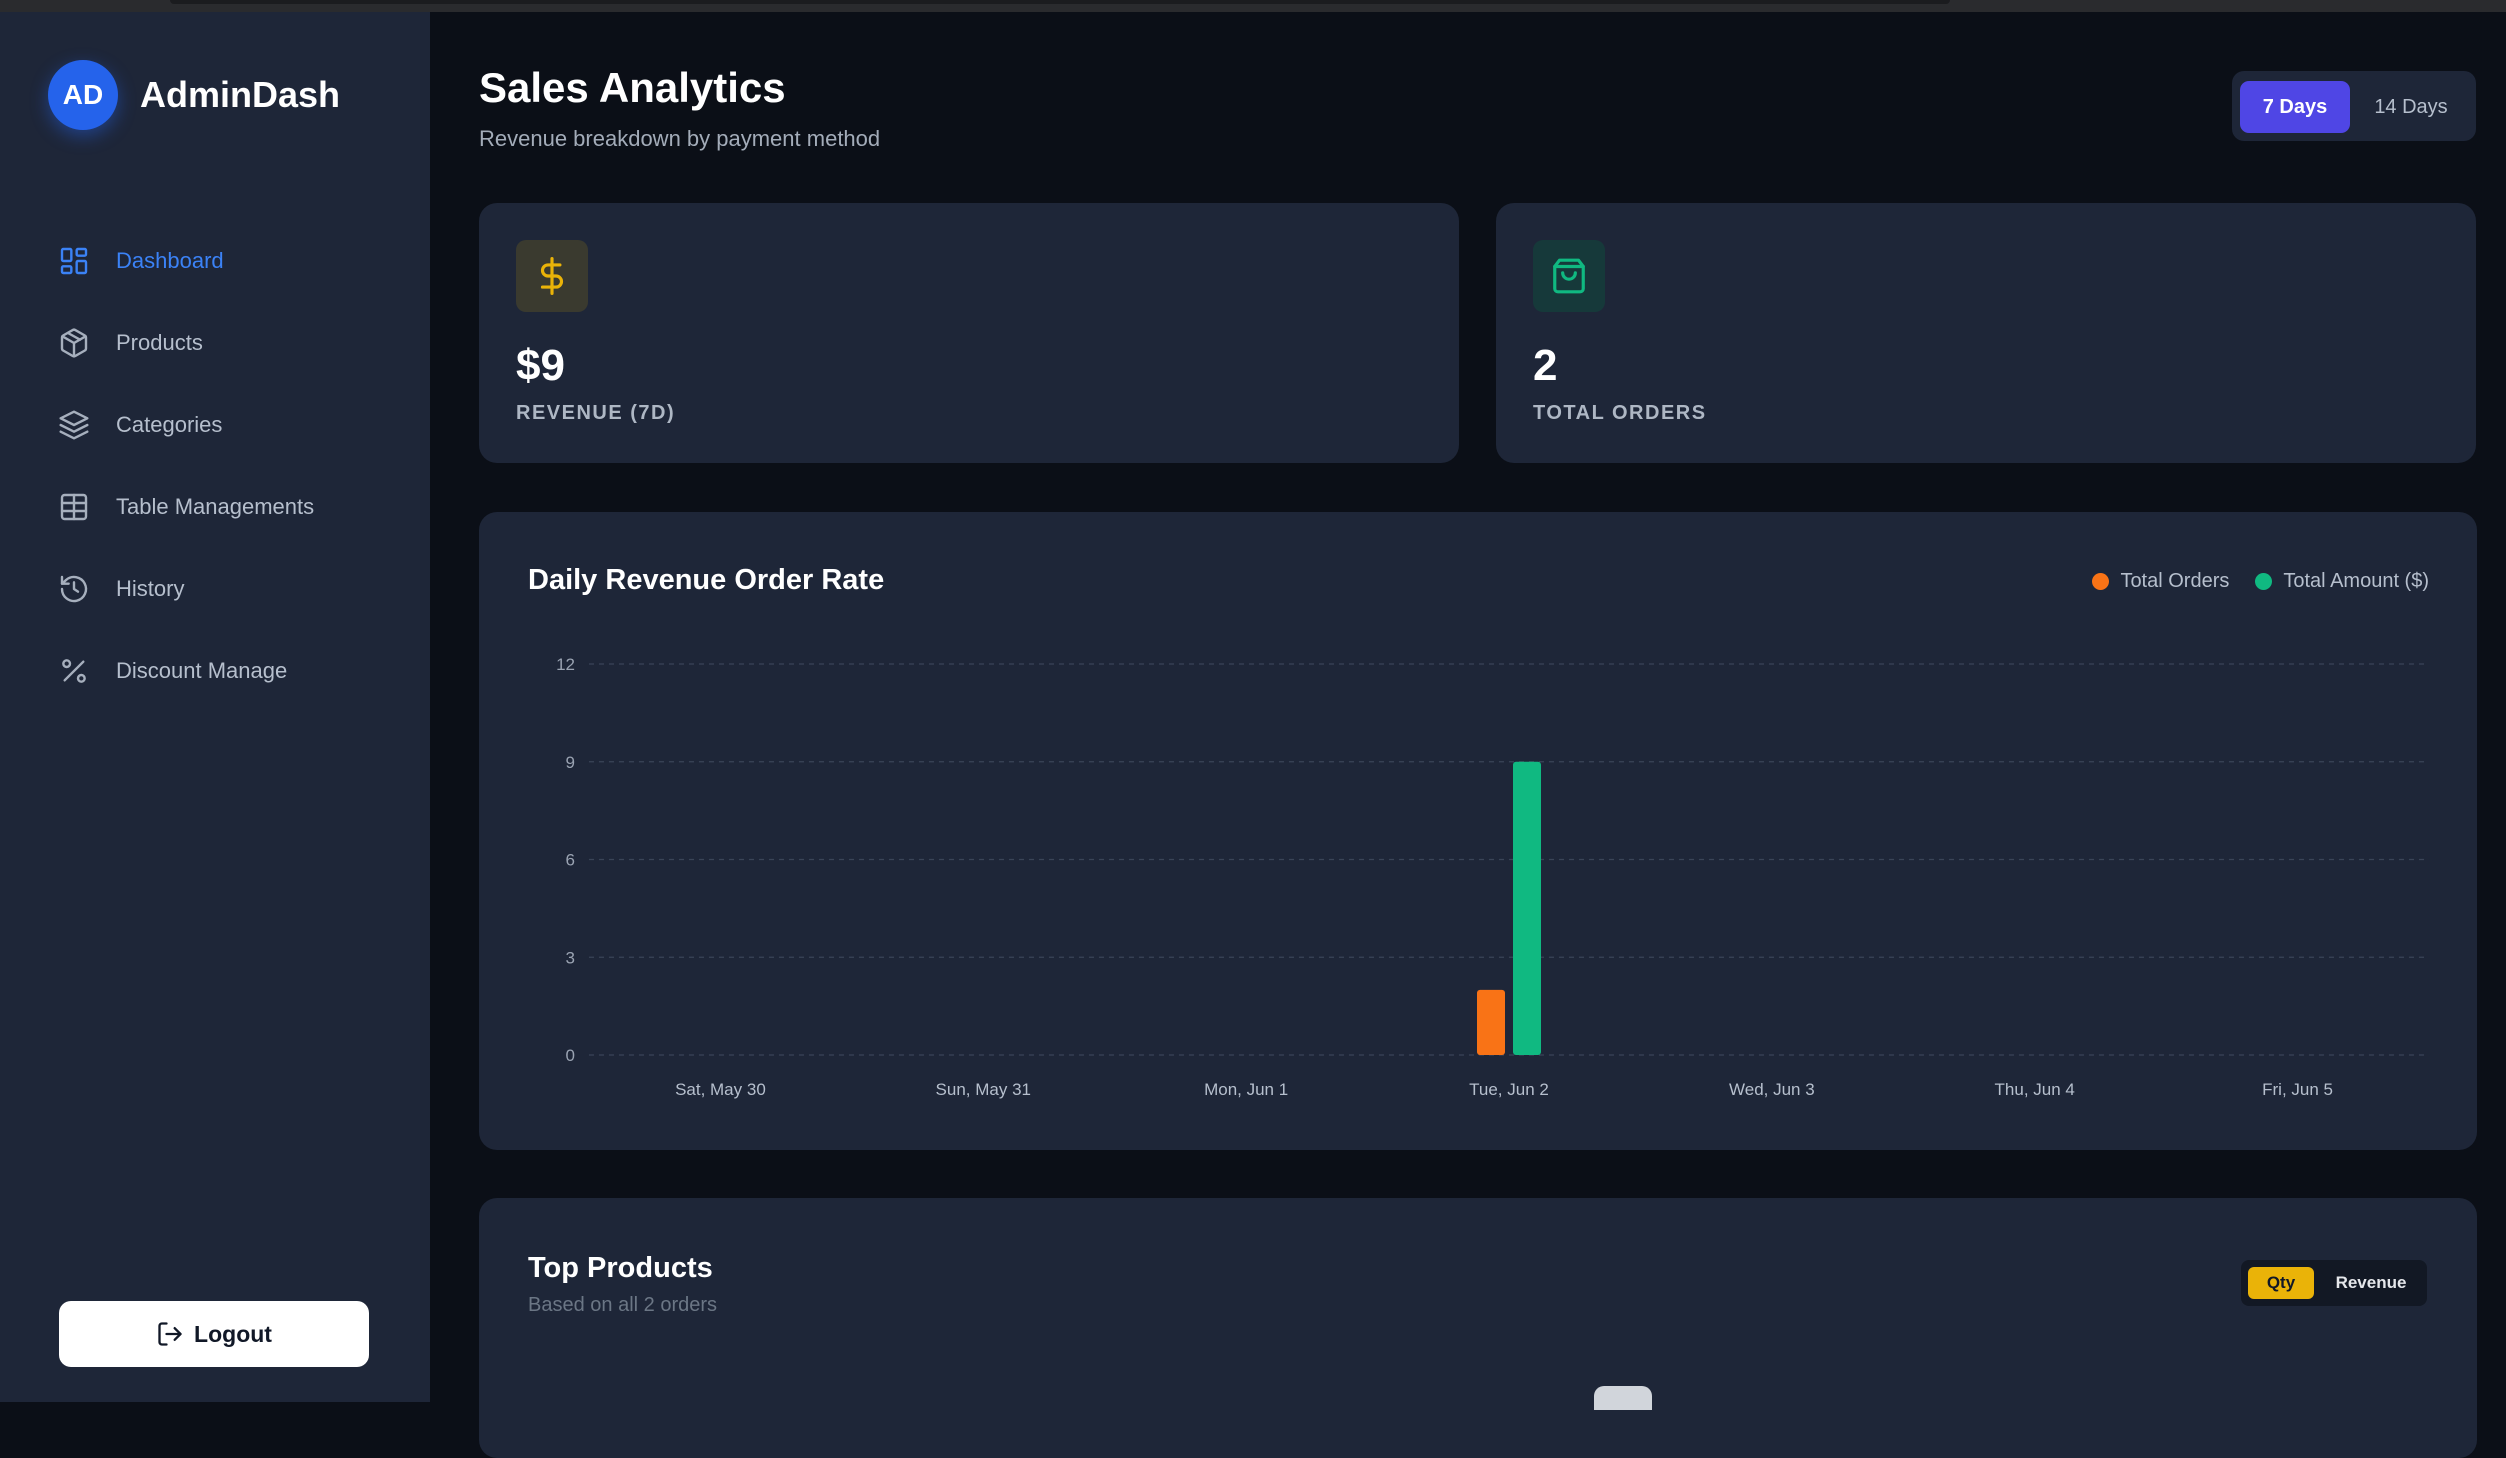 This screenshot has width=2506, height=1458. I want to click on x-tick-label: Wed, Jun 3, so click(1772, 1089).